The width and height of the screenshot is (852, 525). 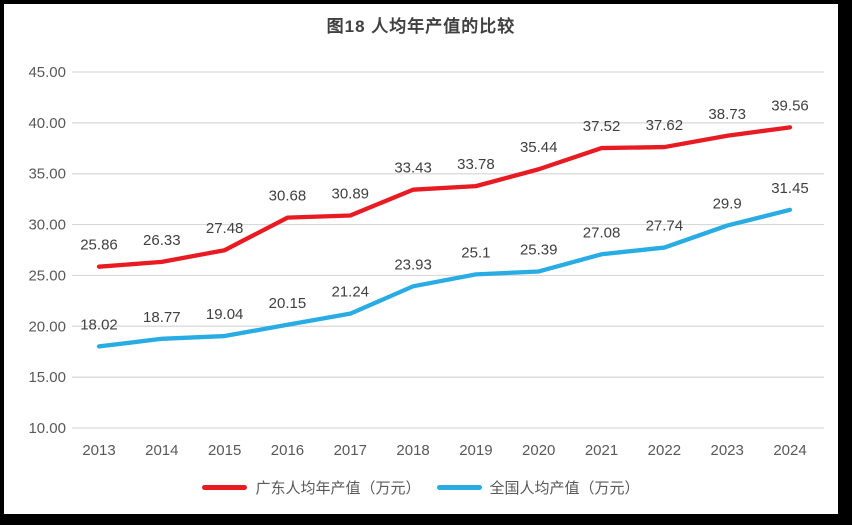 I want to click on y-tick-label: 40.00, so click(x=47, y=123).